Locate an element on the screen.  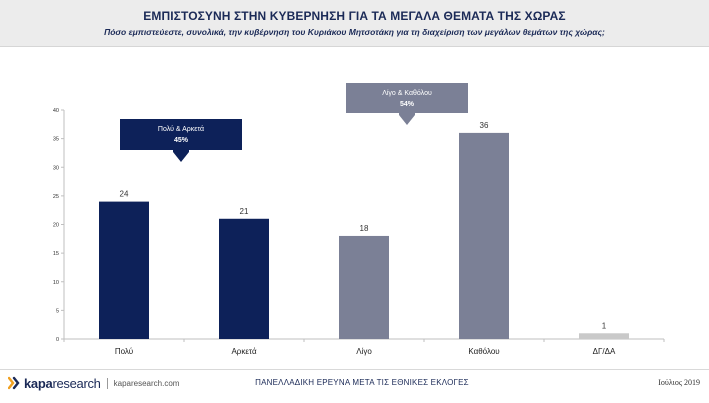
callout-label: Πολύ & Αρκετά is located at coordinates (181, 129).